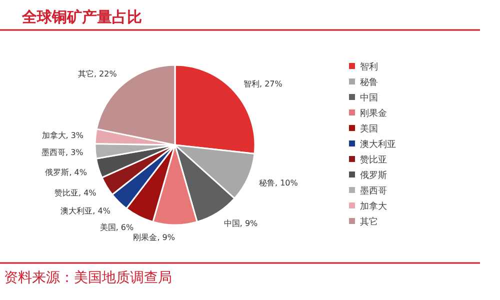  I want to click on legend-label: 加拿大, so click(373, 206).